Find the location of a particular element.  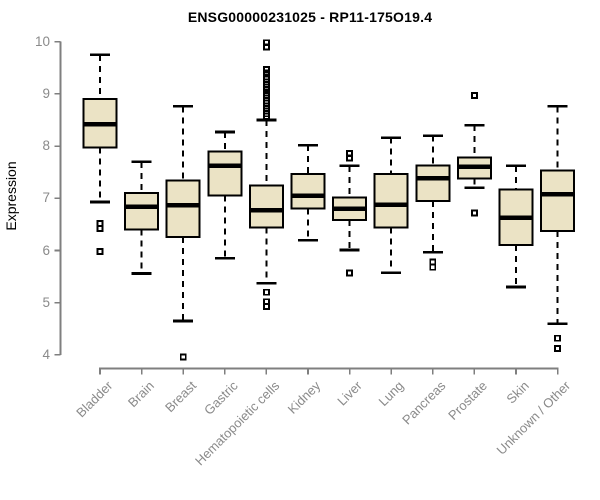

y-tick-label: 9 is located at coordinates (46, 93).